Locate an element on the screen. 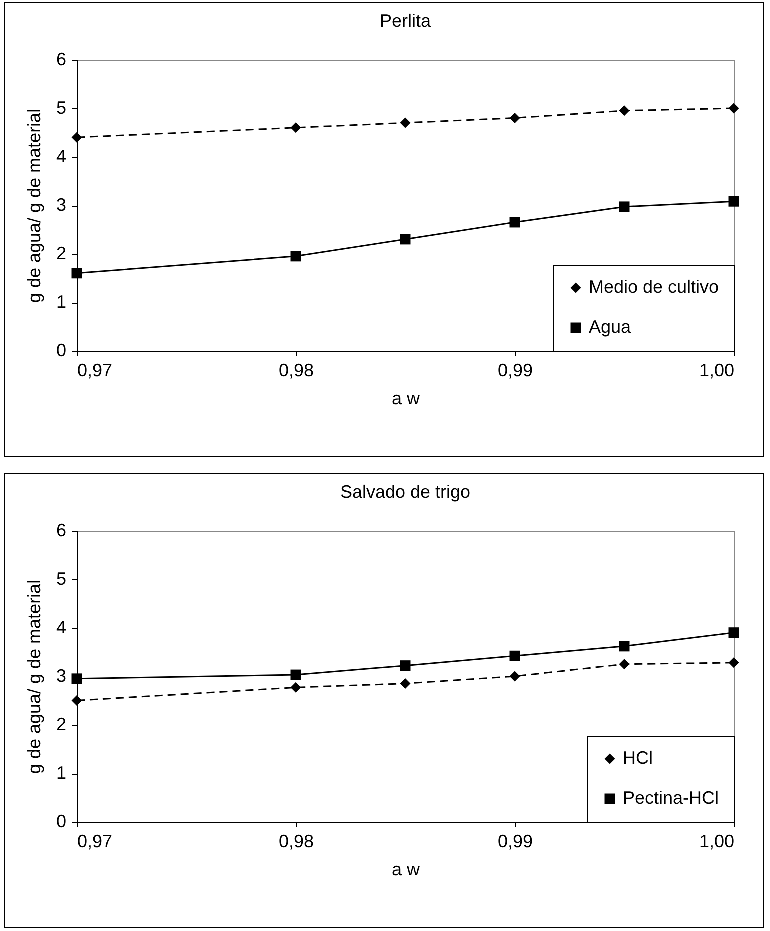  legend-label: HCl is located at coordinates (638, 758).